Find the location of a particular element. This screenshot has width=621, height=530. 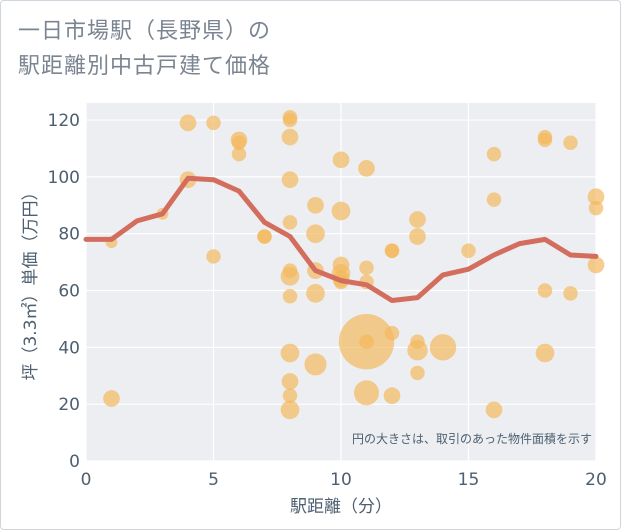

chart-title-line-2: 駅距離別中古戸建て価格 is located at coordinates (145, 66).